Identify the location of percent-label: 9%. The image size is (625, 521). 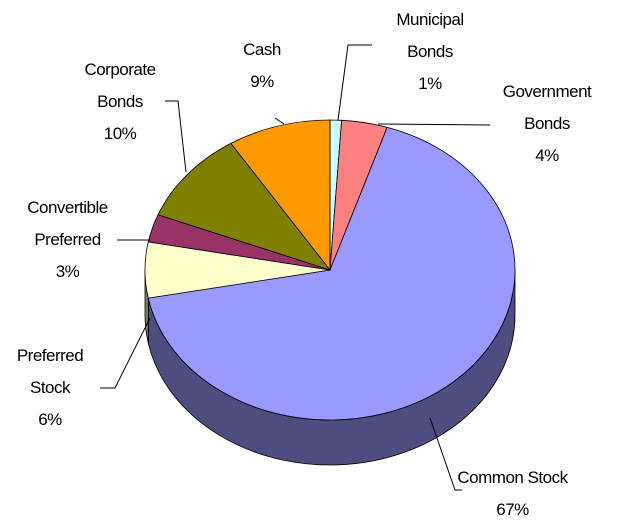
(262, 81).